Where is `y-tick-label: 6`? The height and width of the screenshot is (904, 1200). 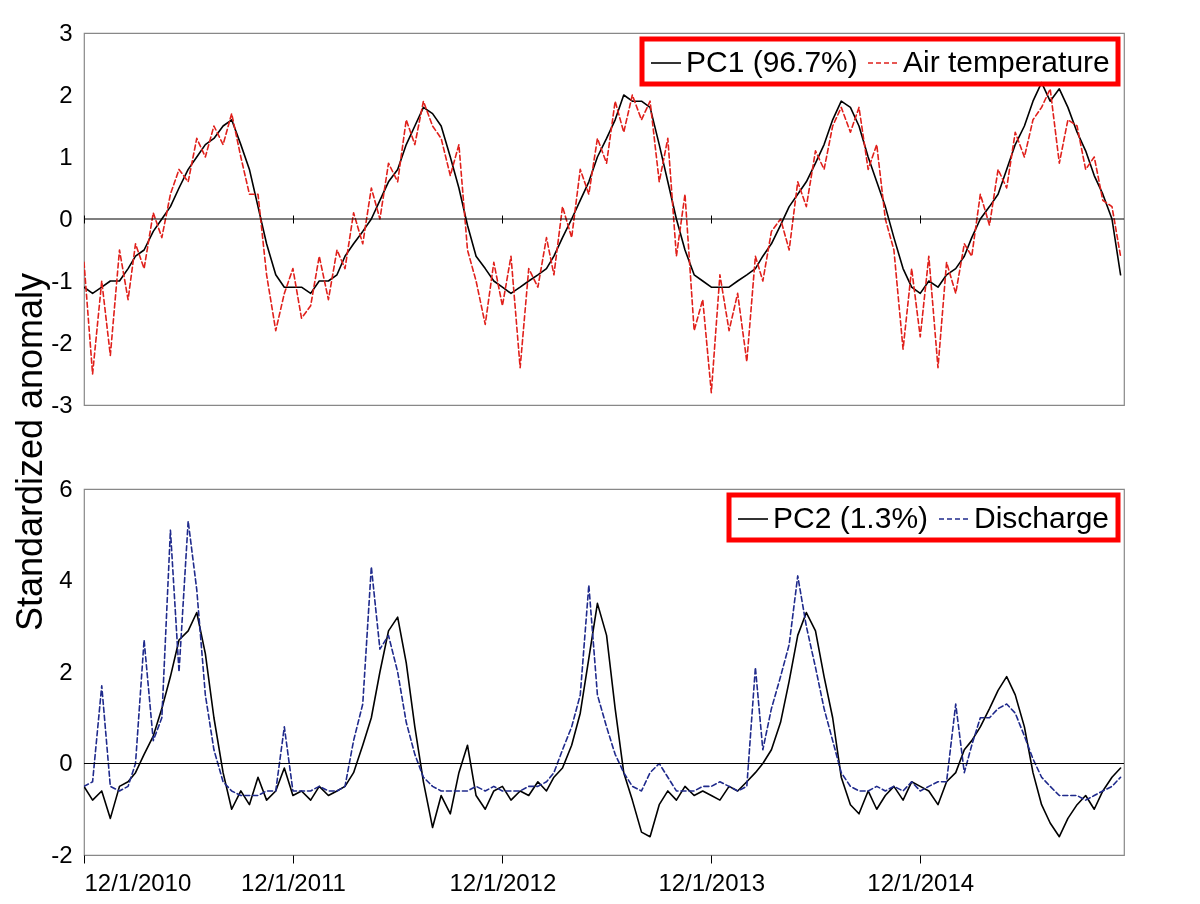 y-tick-label: 6 is located at coordinates (66, 488).